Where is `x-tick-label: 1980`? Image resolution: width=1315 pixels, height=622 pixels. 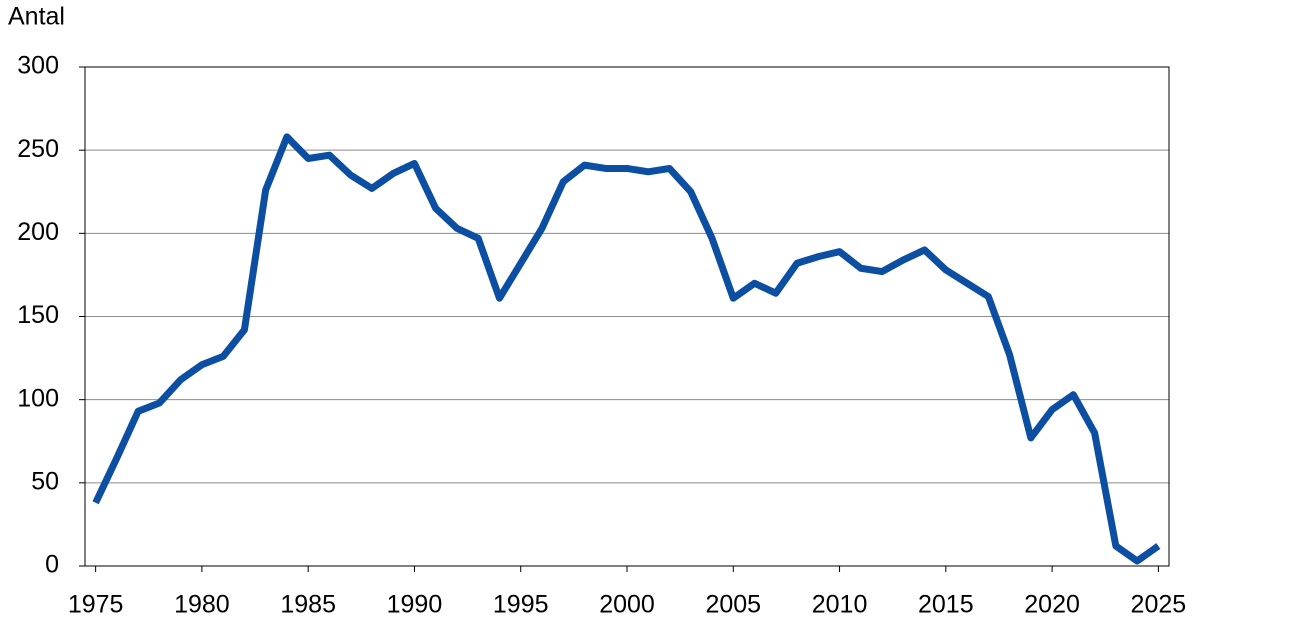
x-tick-label: 1980 is located at coordinates (202, 605).